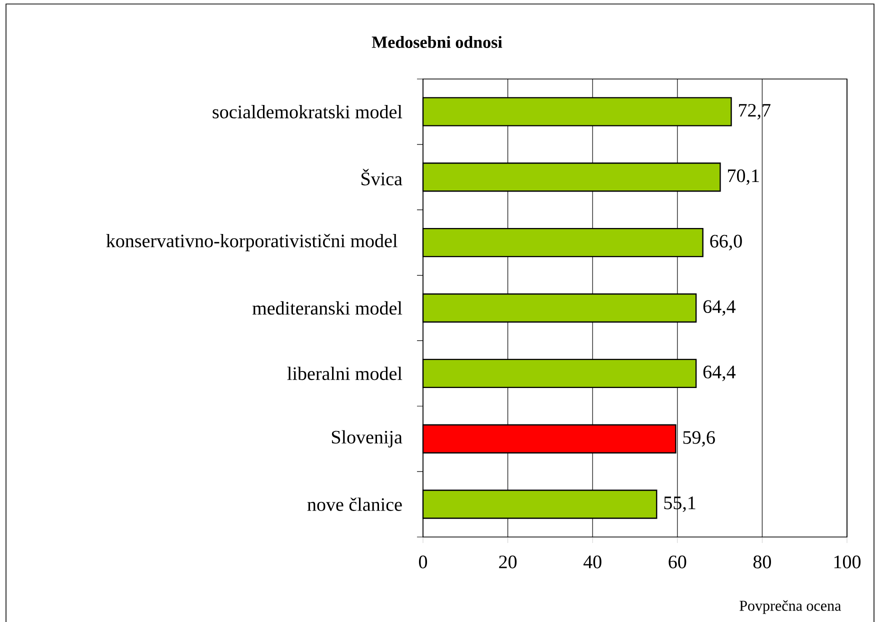 This screenshot has width=877, height=622. Describe the element at coordinates (762, 562) in the screenshot. I see `x-tick-label: 80` at that location.